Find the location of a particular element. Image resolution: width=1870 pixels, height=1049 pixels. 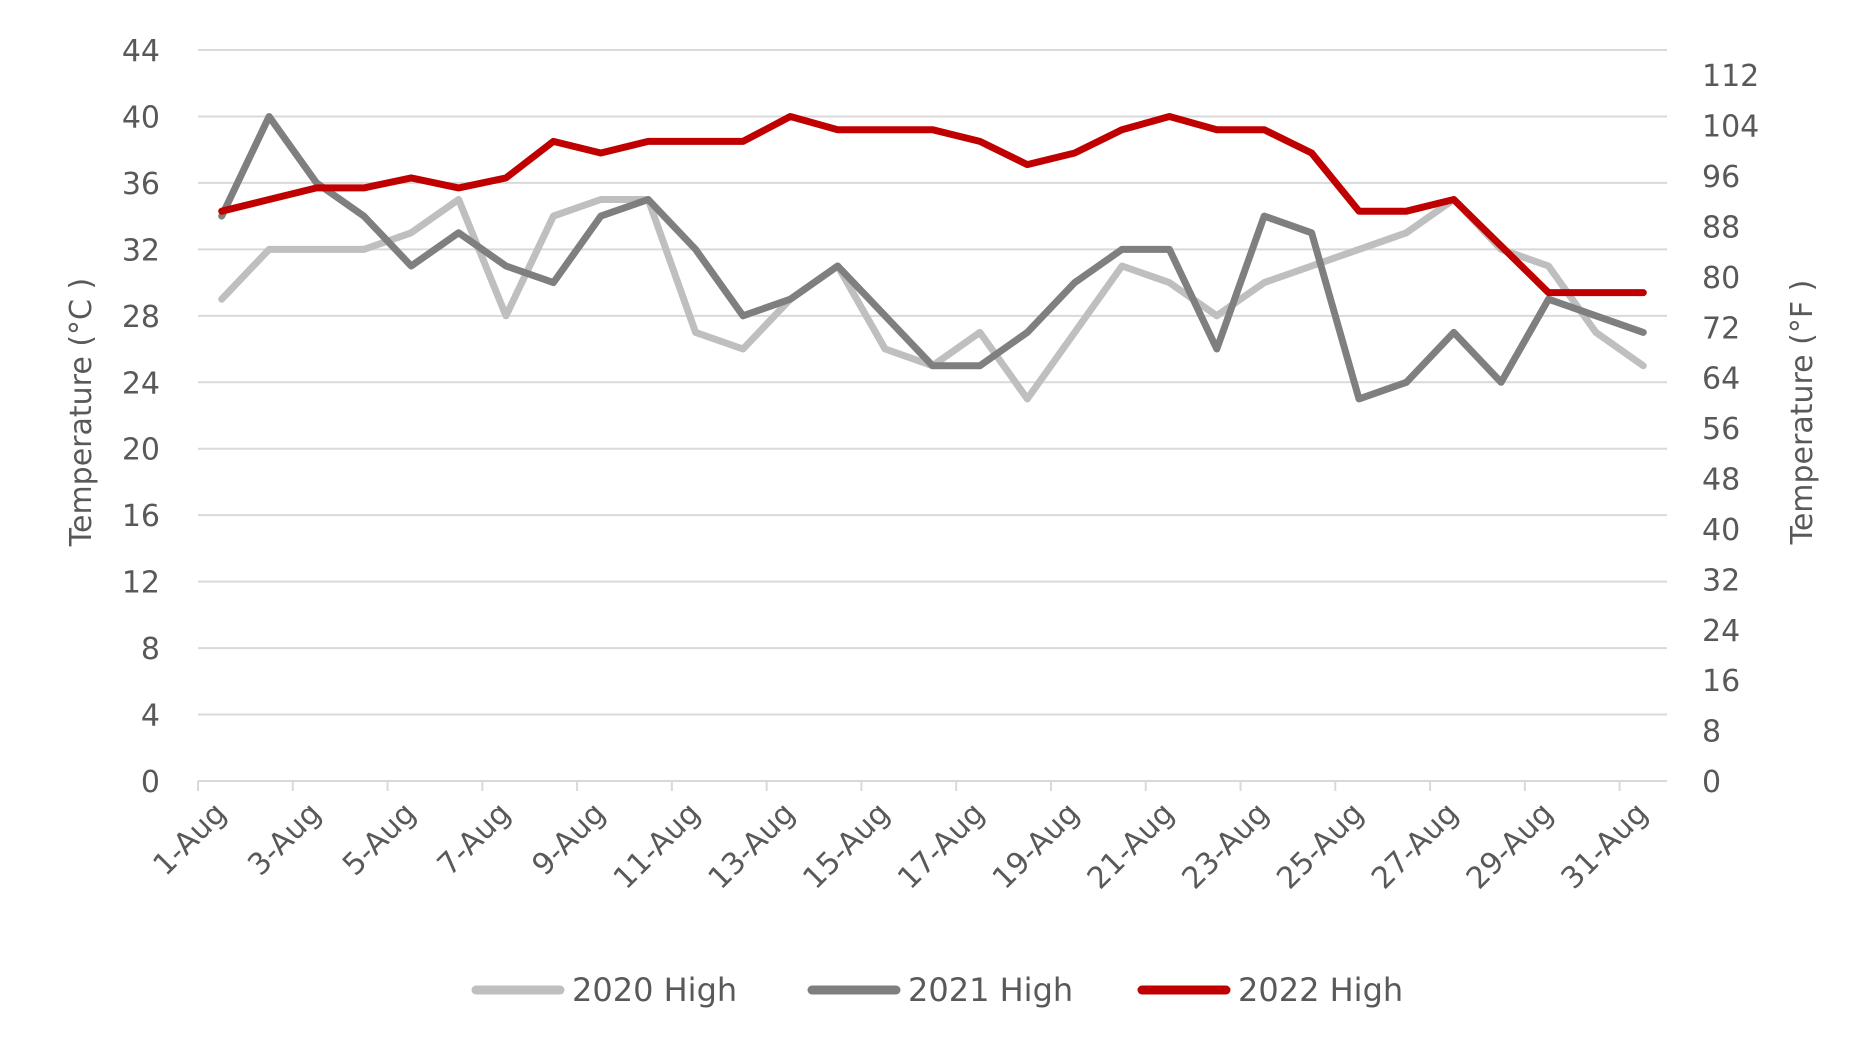

y-left-tick-label: 36 is located at coordinates (141, 184).